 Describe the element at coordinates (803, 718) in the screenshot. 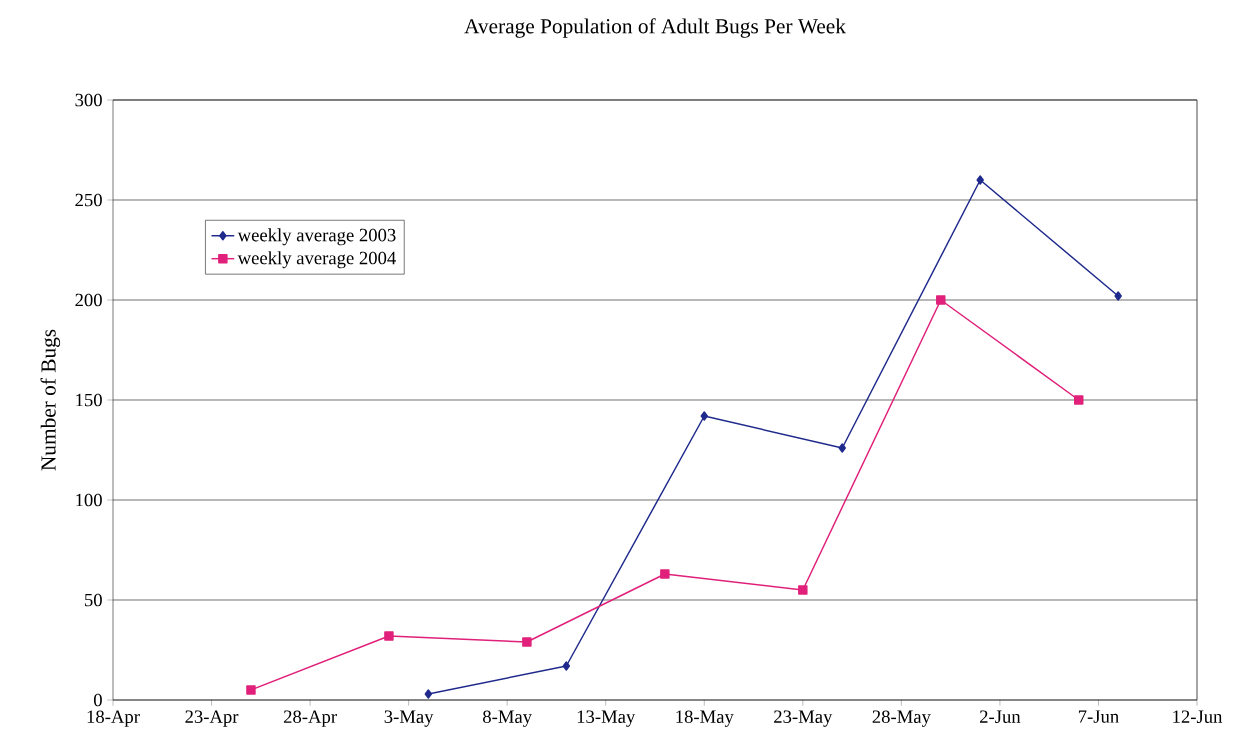

I see `x-tick-label: 23-May` at that location.